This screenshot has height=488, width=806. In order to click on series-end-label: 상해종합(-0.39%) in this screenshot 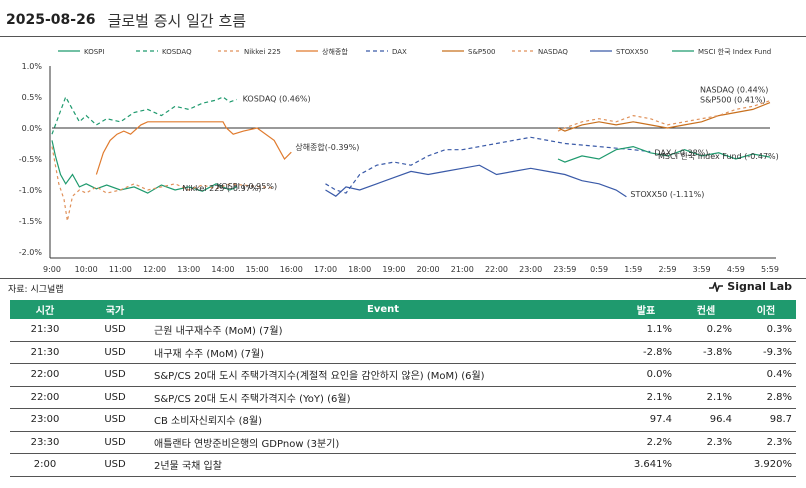, I will do `click(327, 147)`.